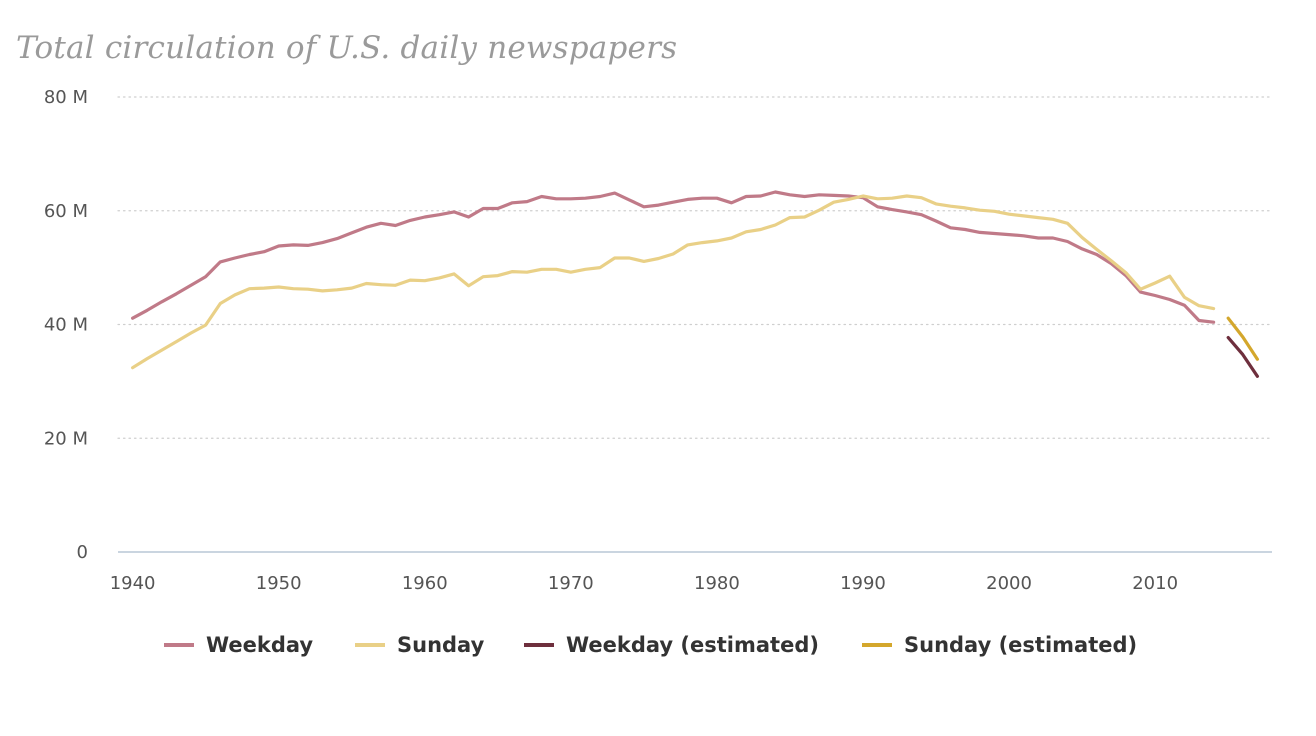 This screenshot has height=736, width=1316. I want to click on legend-label: Sunday, so click(441, 645).